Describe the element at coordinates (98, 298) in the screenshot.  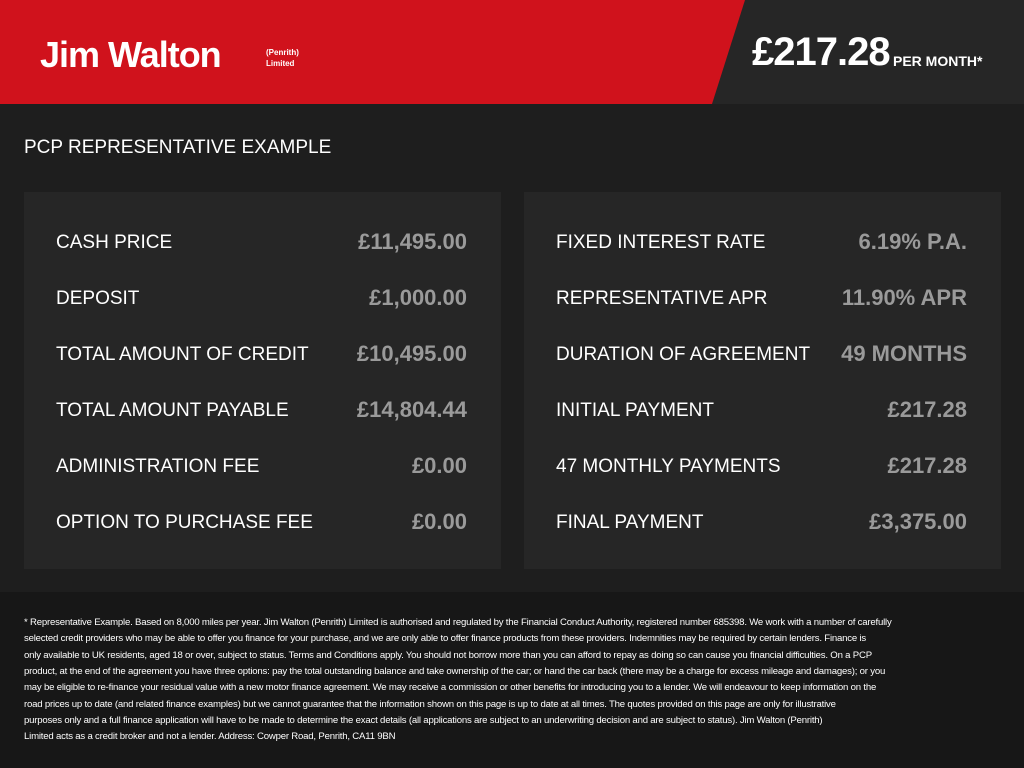
I see `row-label: DEPOSIT` at that location.